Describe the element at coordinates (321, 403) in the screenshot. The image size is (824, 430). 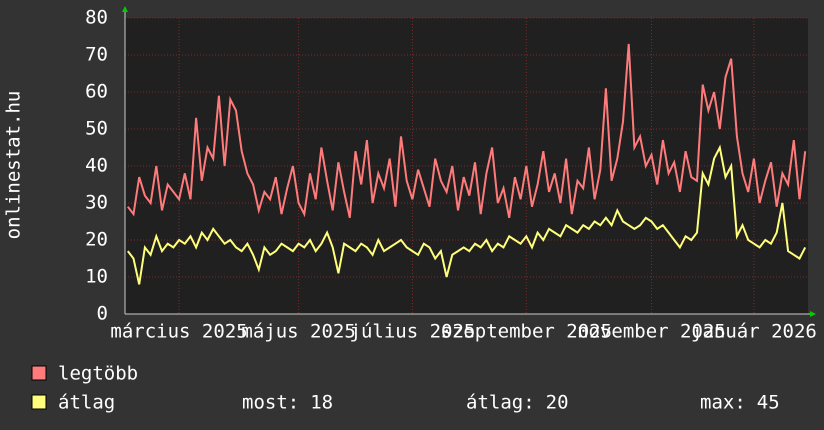
I see `stat-value: 18` at that location.